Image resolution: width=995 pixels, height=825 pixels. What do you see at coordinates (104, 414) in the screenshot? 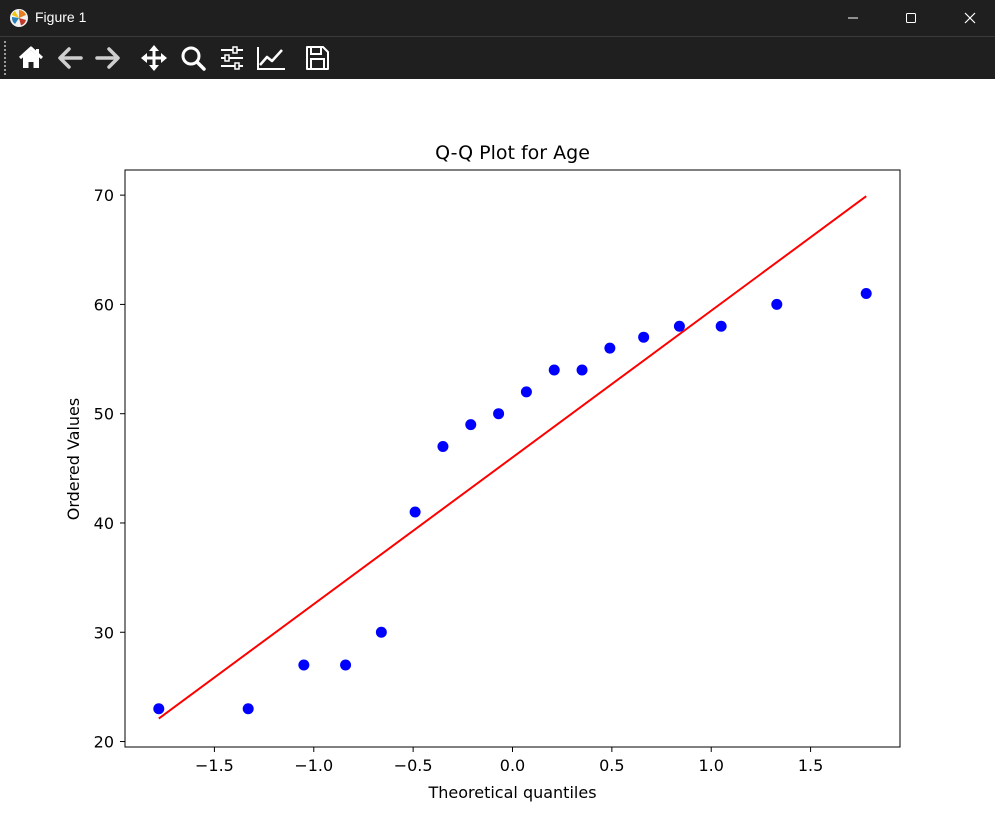
I see `y-tick-label: 50` at bounding box center [104, 414].